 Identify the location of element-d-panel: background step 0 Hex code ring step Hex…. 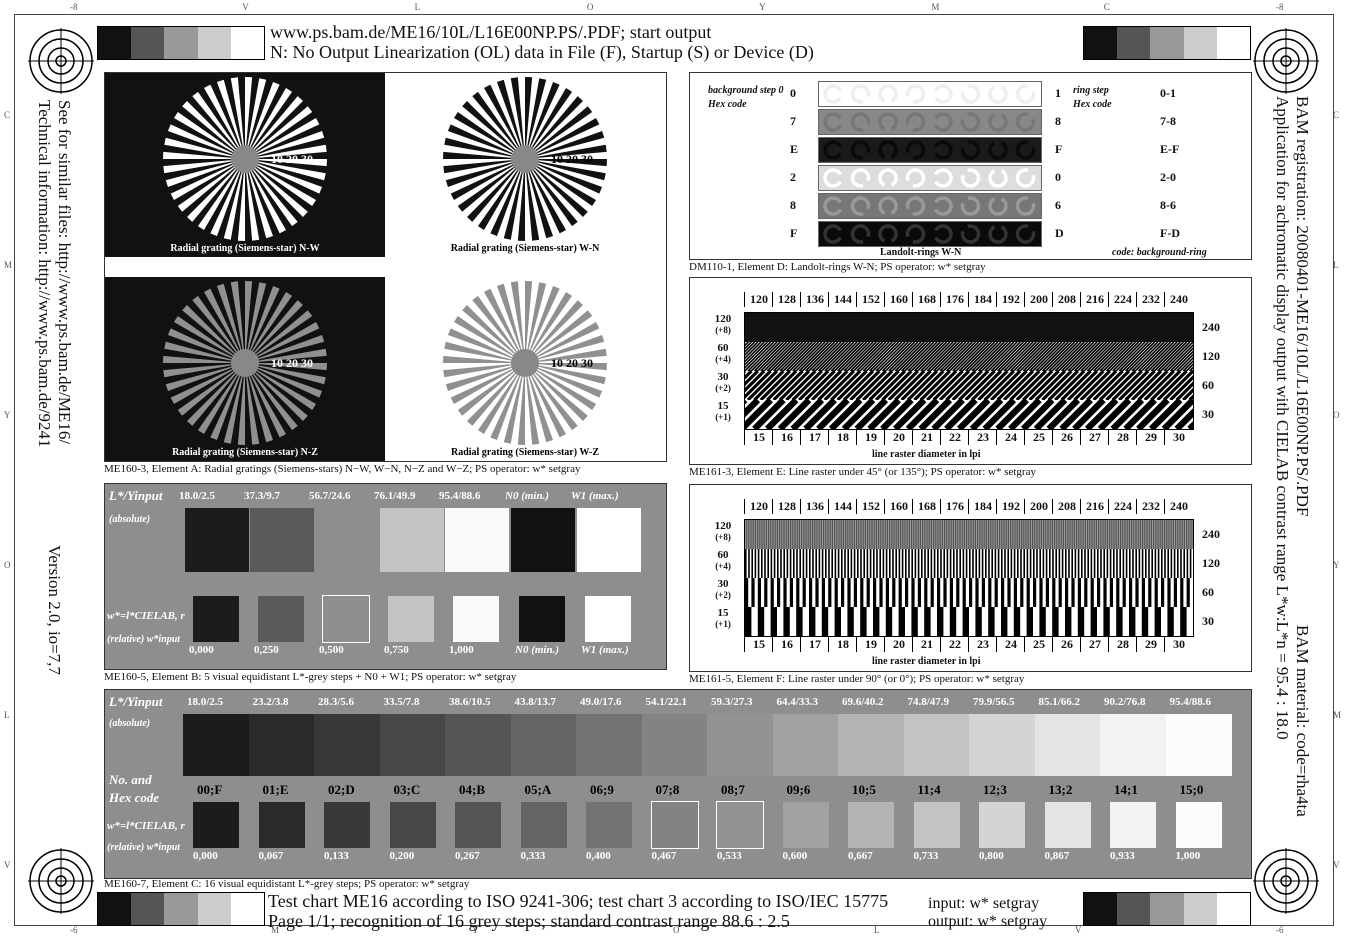
(970, 166).